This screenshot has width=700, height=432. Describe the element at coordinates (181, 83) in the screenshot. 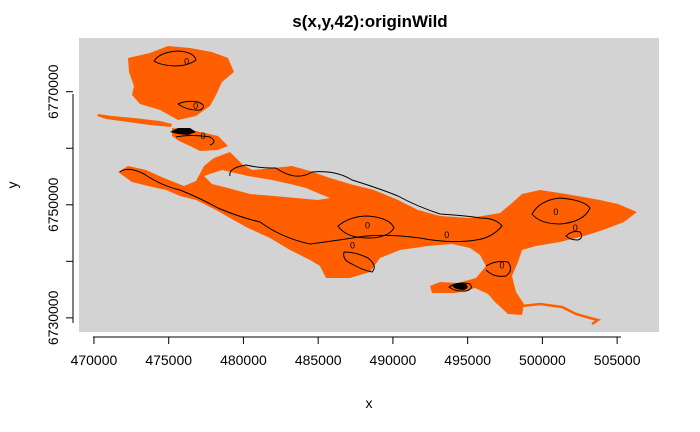

I see `surface-north-lobe` at that location.